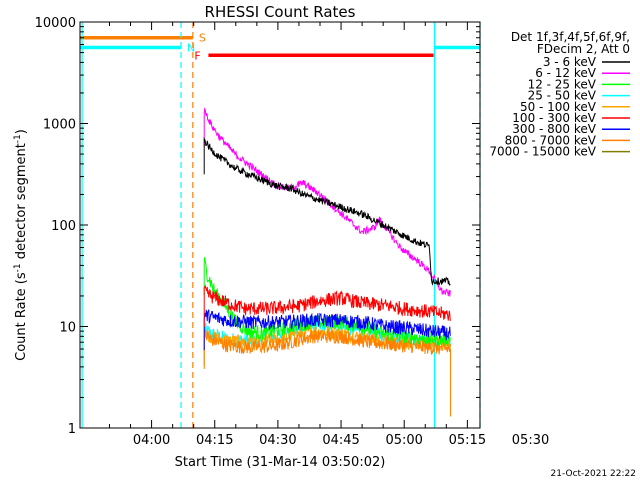 This screenshot has height=480, width=640. I want to click on y-tick-label: 1000, so click(59, 125).